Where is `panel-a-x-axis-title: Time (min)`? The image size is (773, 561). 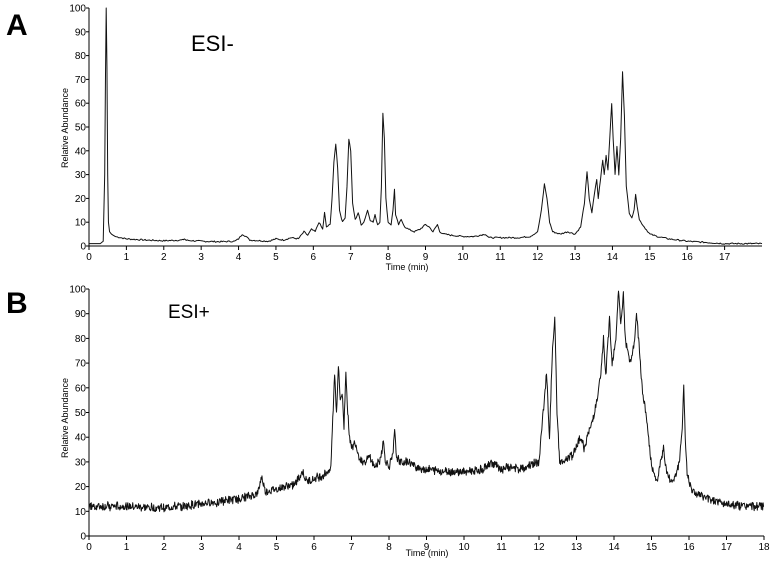 panel-a-x-axis-title: Time (min) is located at coordinates (407, 267).